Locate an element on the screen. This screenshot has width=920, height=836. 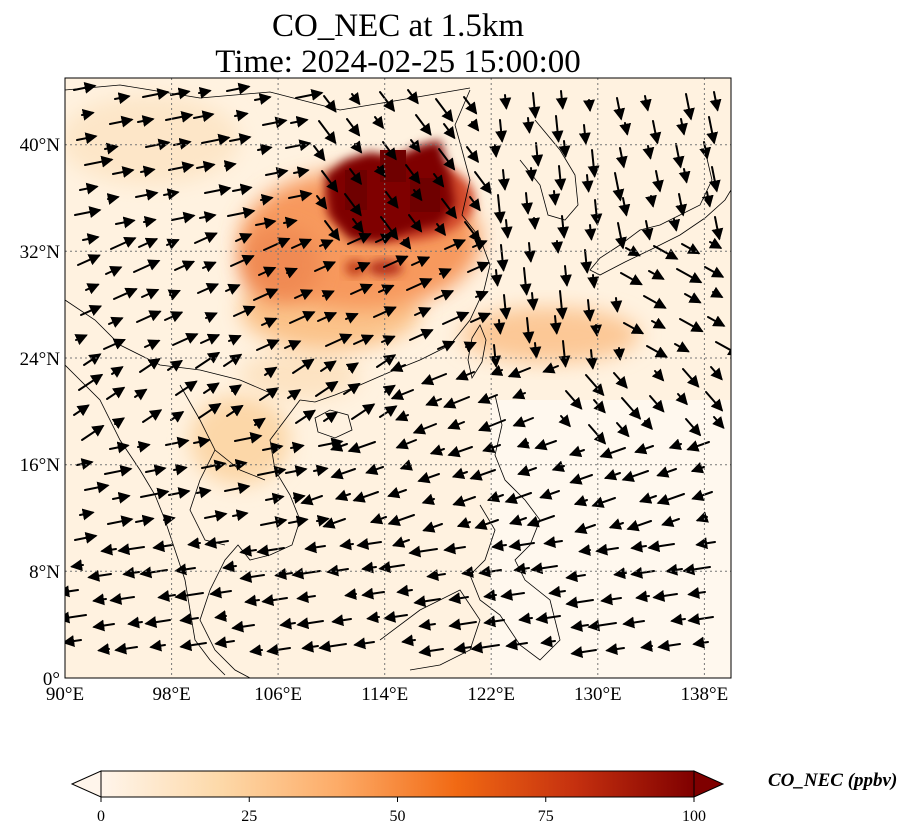
lon-tick-label: 138°E is located at coordinates (705, 694).